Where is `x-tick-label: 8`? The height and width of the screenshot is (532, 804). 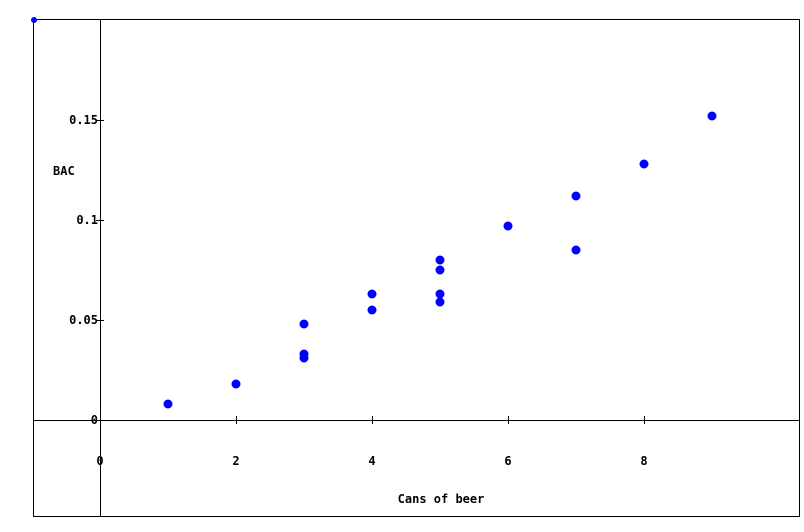 x-tick-label: 8 is located at coordinates (643, 461).